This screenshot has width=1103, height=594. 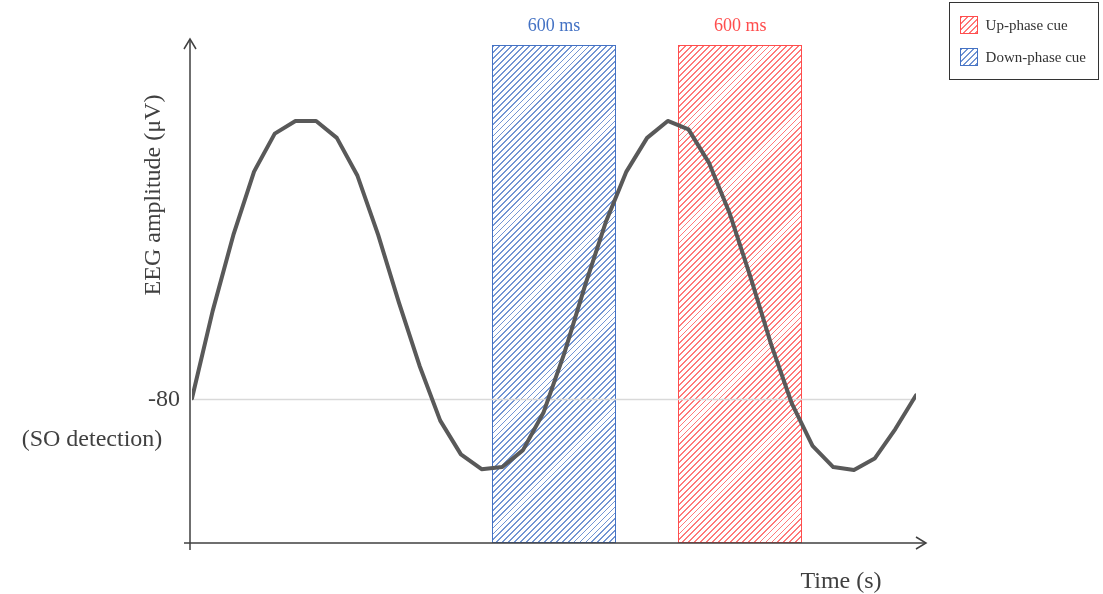 What do you see at coordinates (100, 417) in the screenshot?
I see `ref-line-label: -80 (SO detection)` at bounding box center [100, 417].